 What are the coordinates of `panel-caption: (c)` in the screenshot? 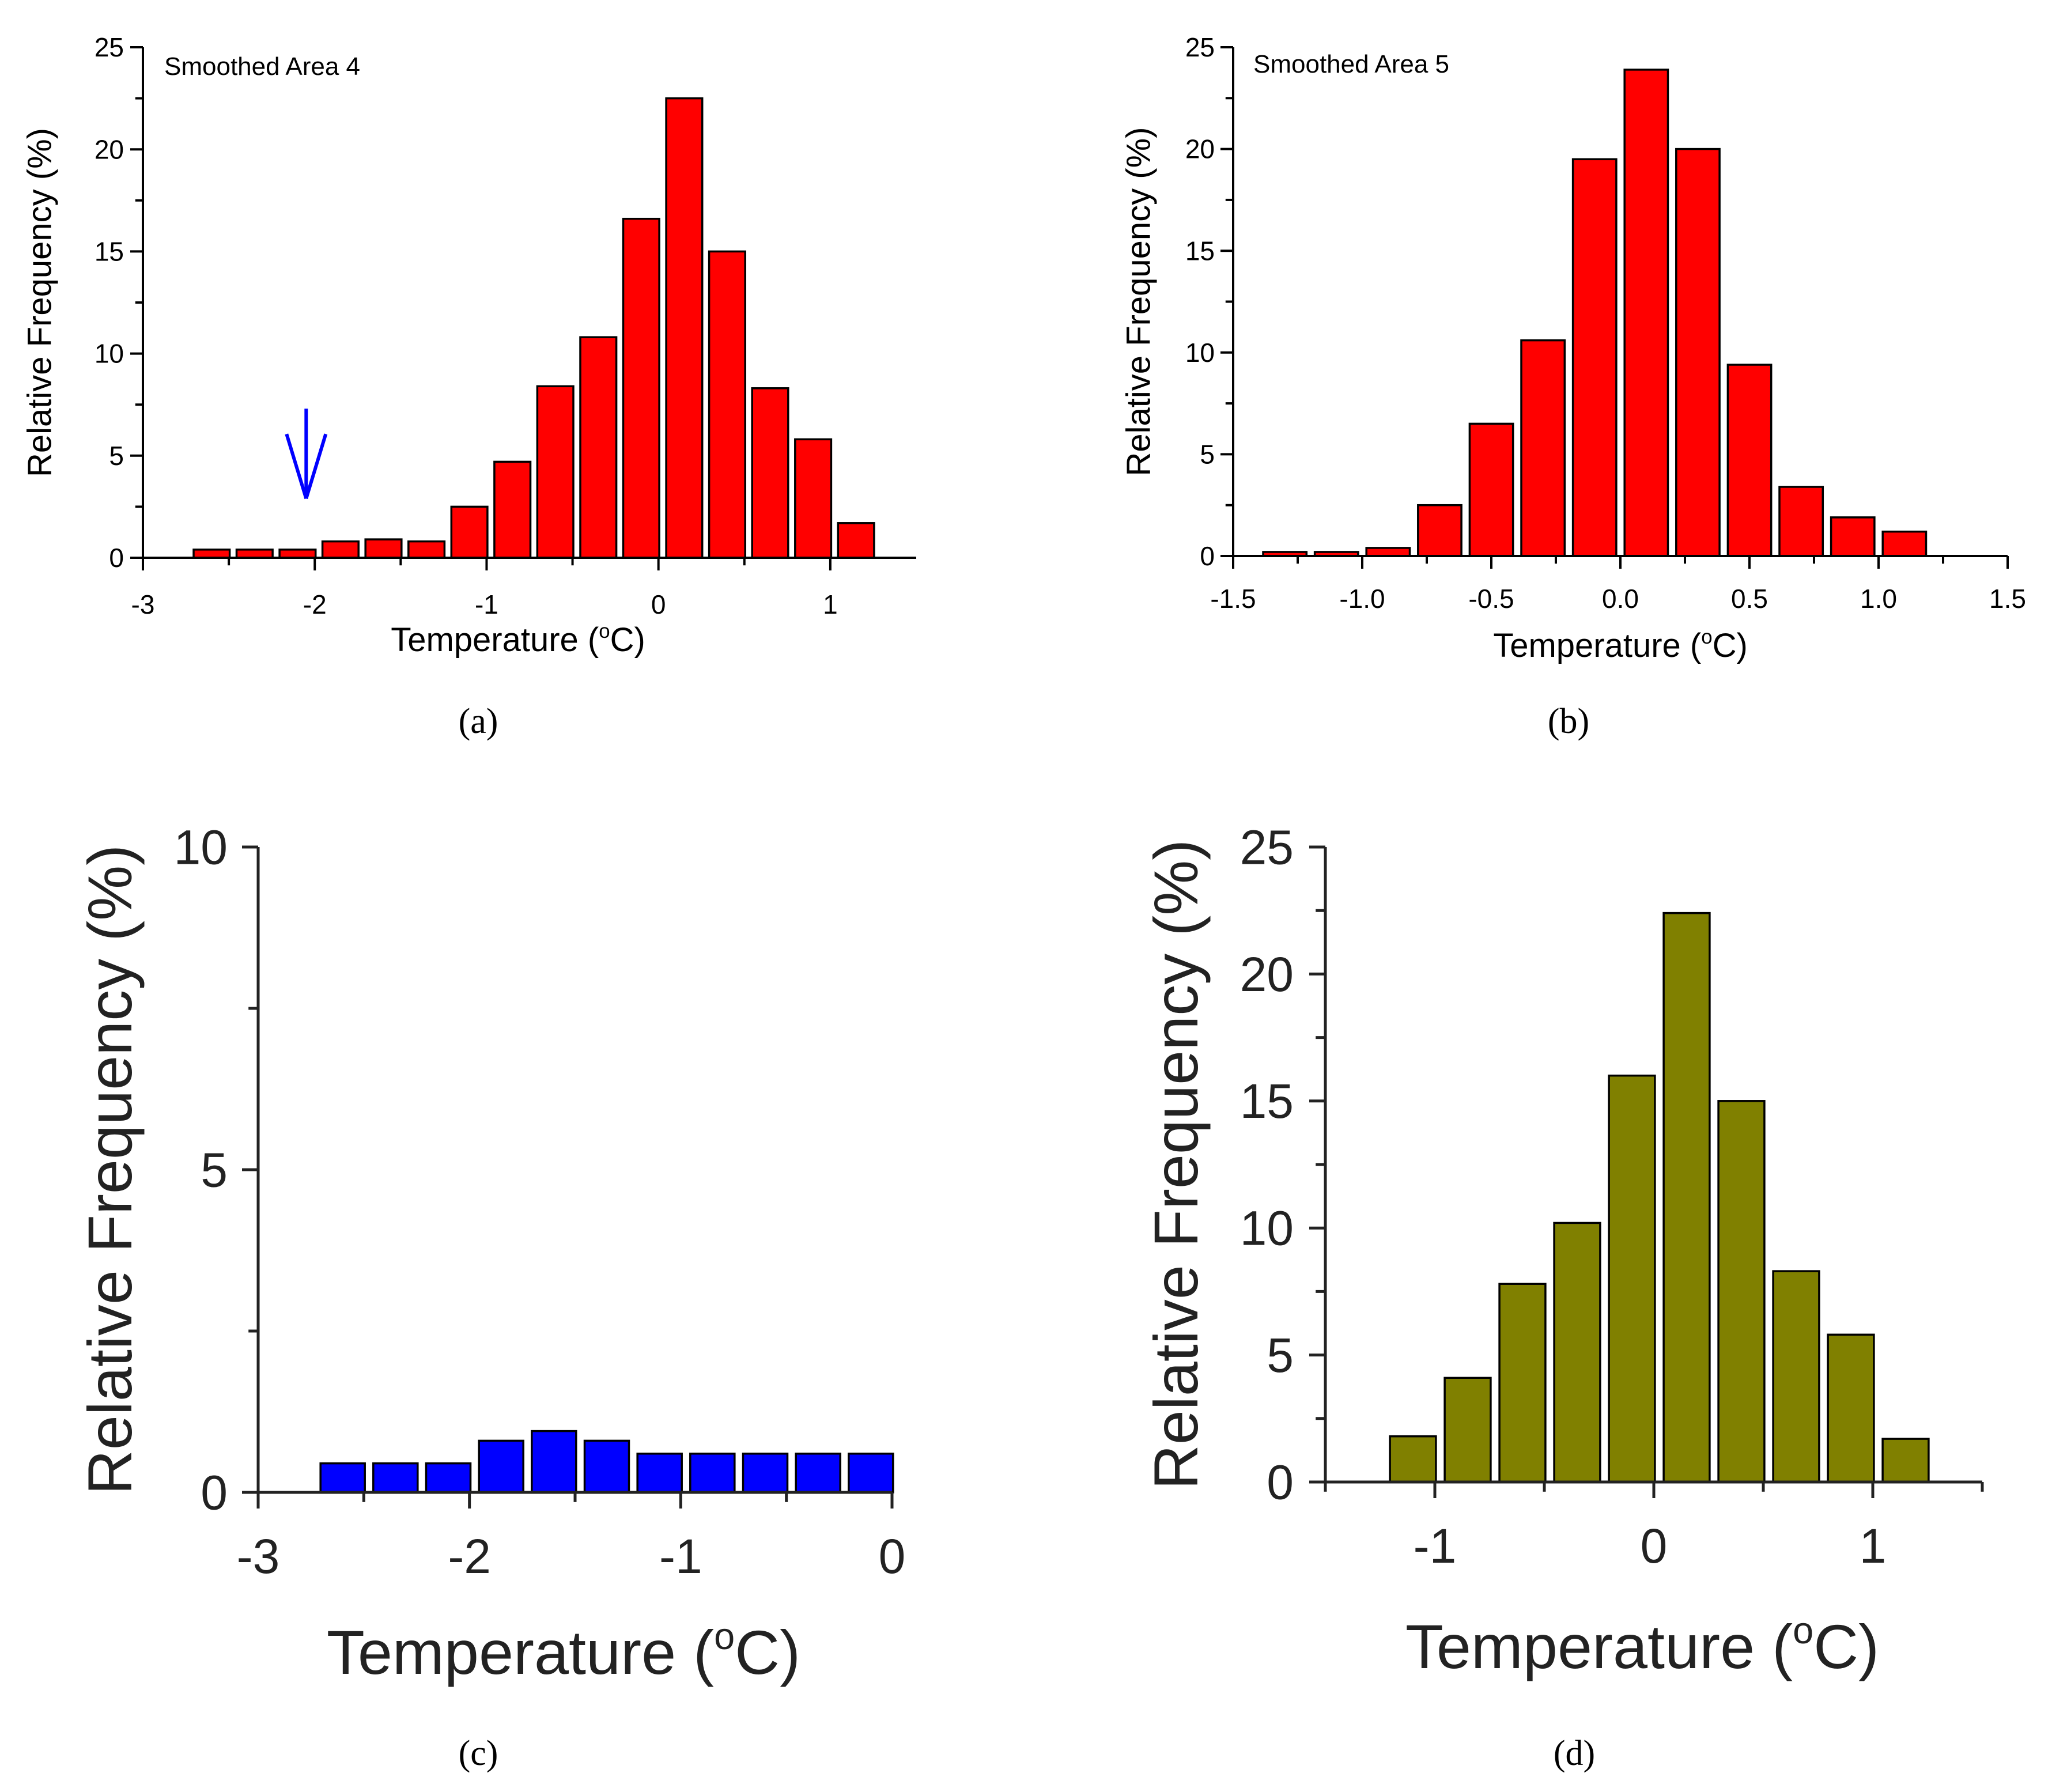 It's located at (478, 1753).